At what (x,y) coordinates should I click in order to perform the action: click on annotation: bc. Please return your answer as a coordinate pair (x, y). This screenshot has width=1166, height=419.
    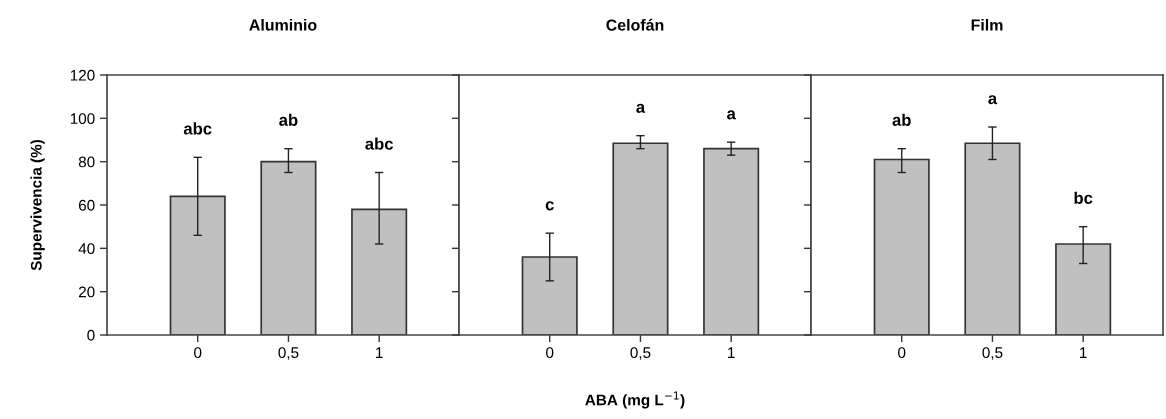
    Looking at the image, I should click on (1083, 197).